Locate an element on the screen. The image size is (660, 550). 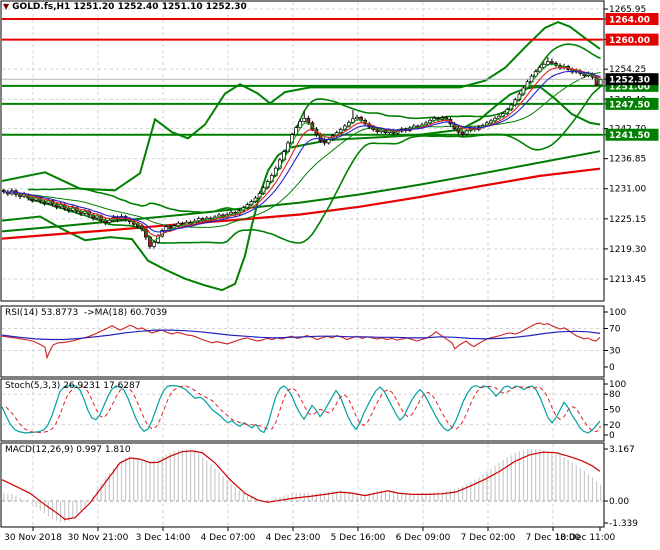
macd-panel-border is located at coordinates (302, 485).